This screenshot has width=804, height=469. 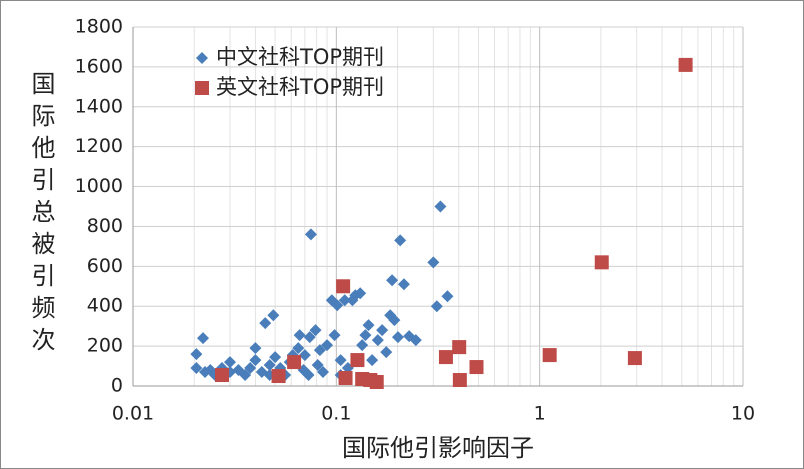 I want to click on y-axis-label: 国际他引总被引频次, so click(x=41, y=215).